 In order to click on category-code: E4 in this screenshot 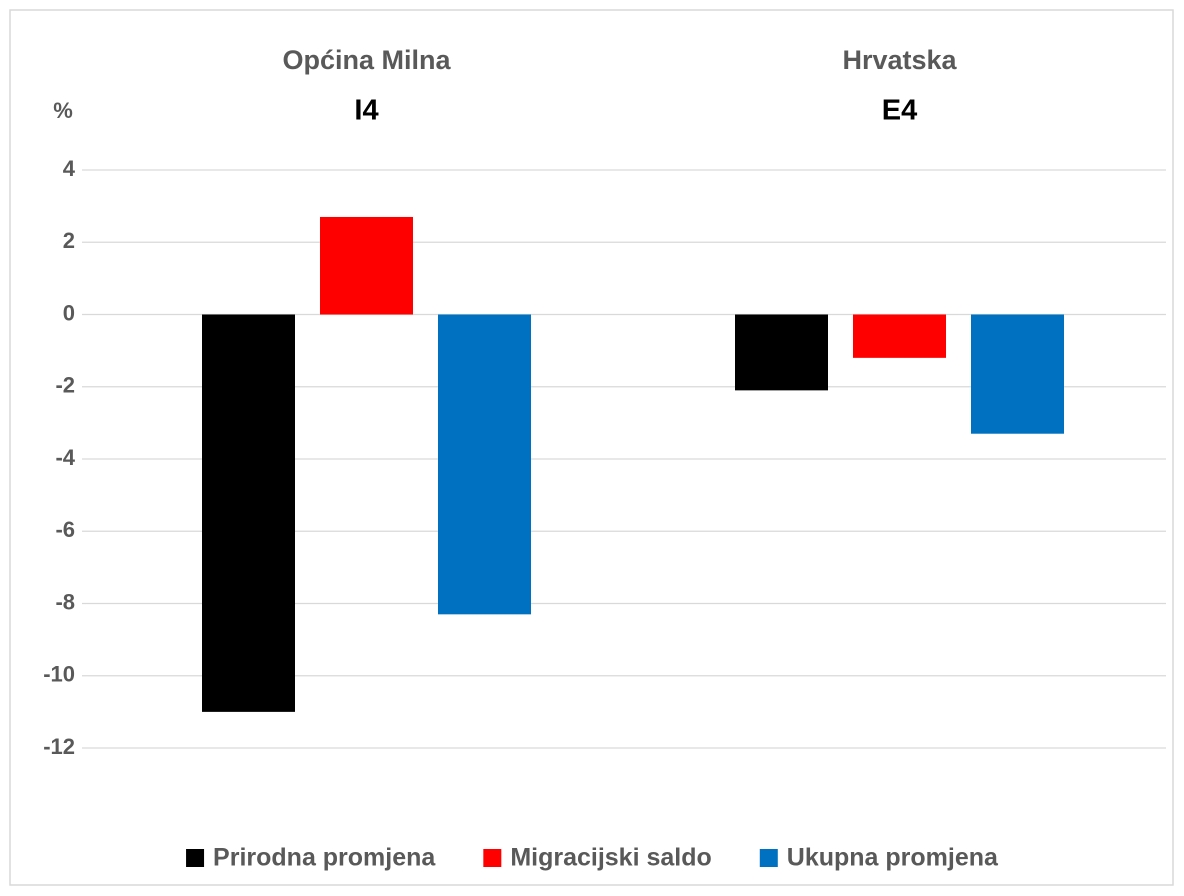, I will do `click(899, 111)`.